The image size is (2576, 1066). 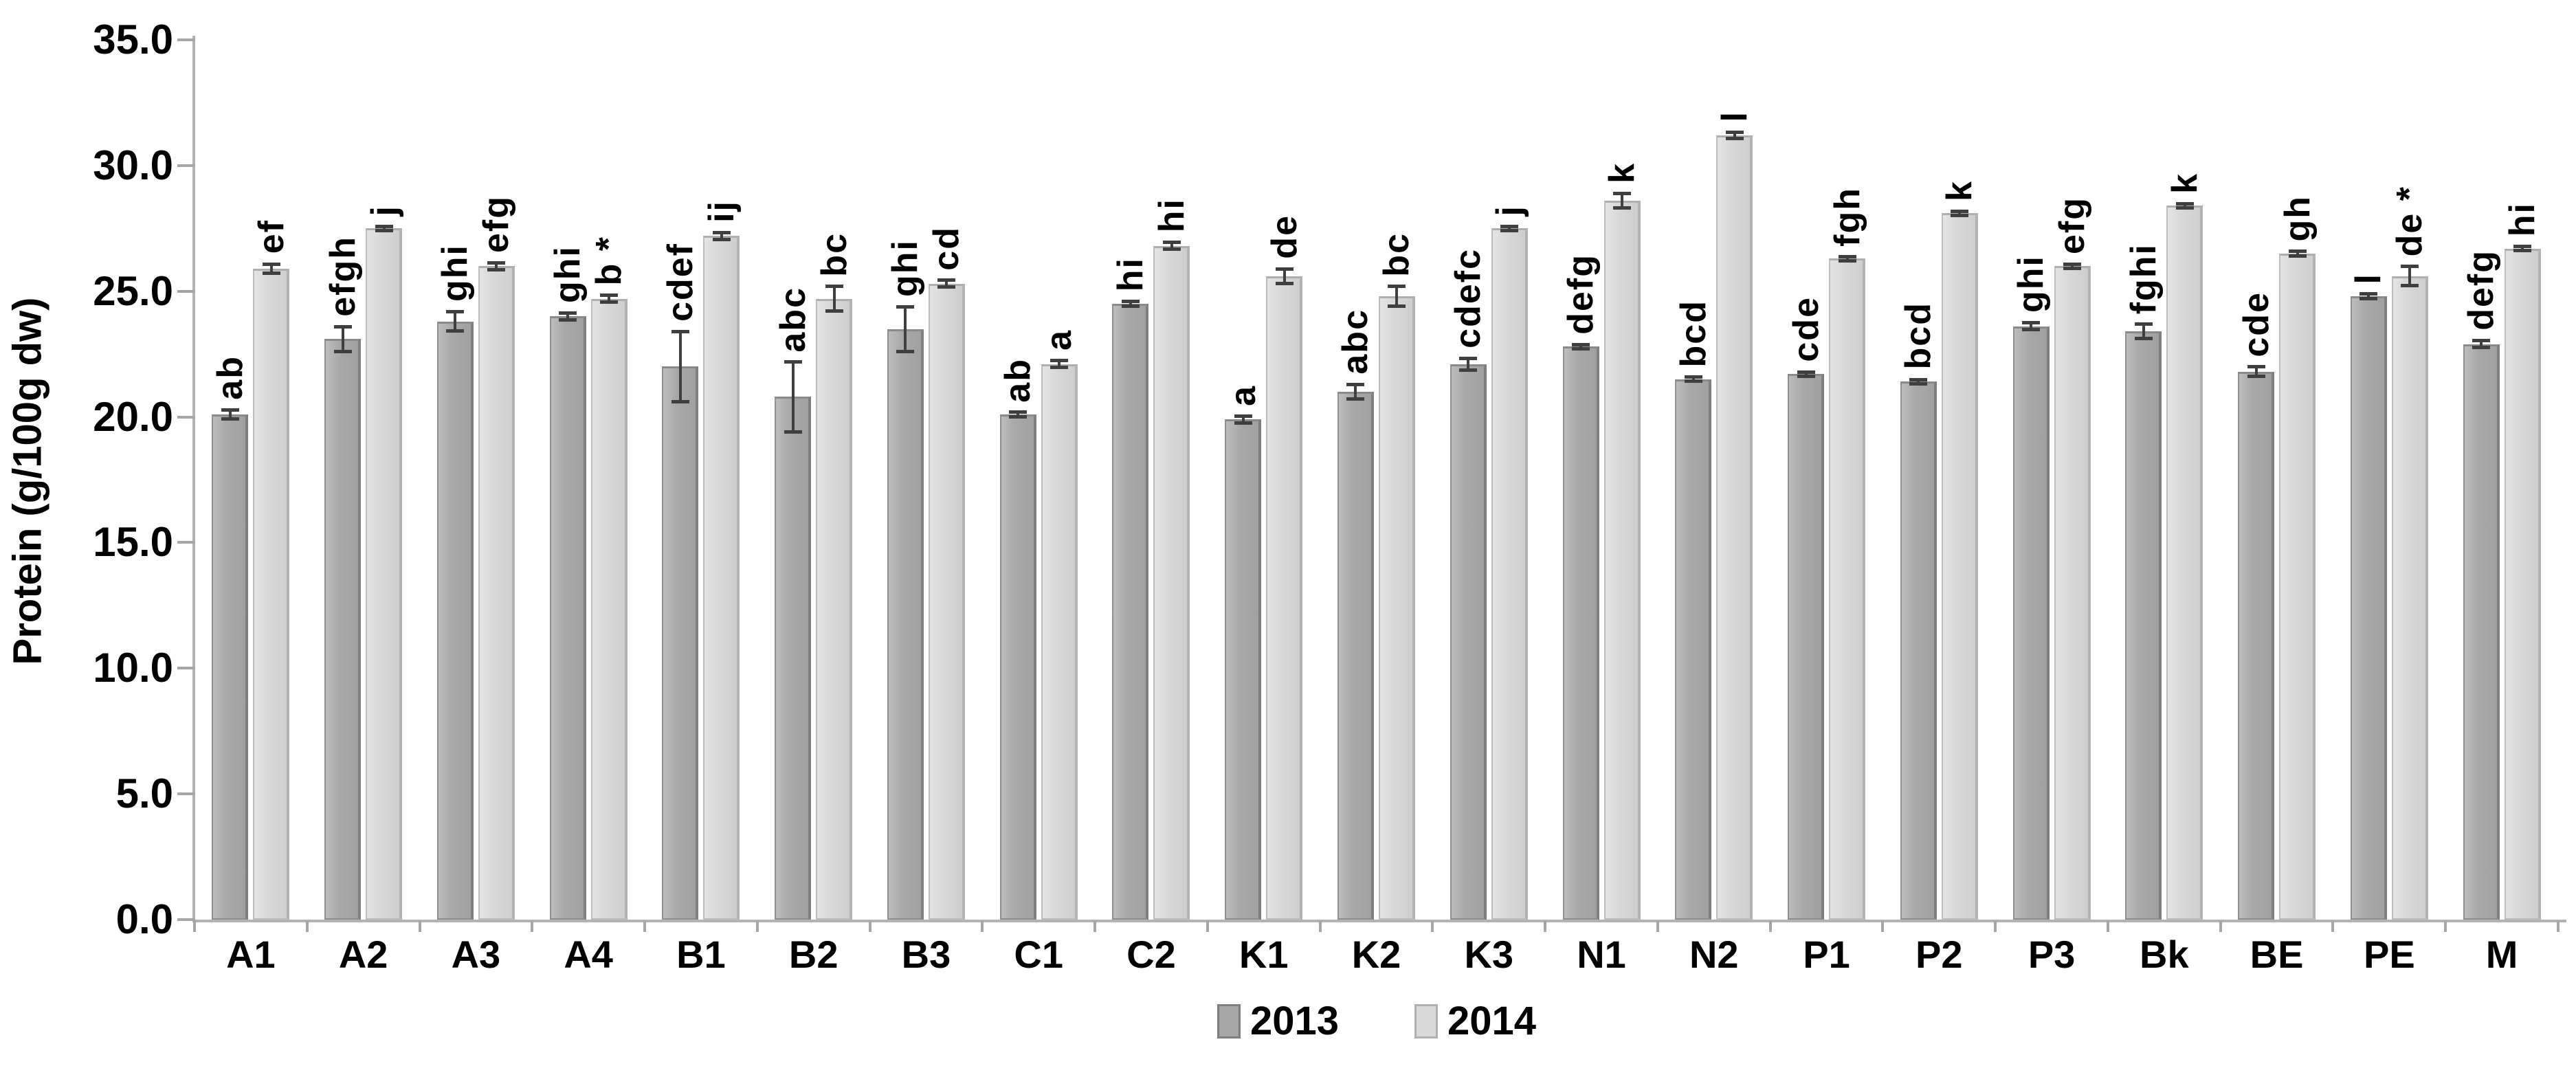 I want to click on bar-cell-K3-2014: j, so click(x=1509, y=480).